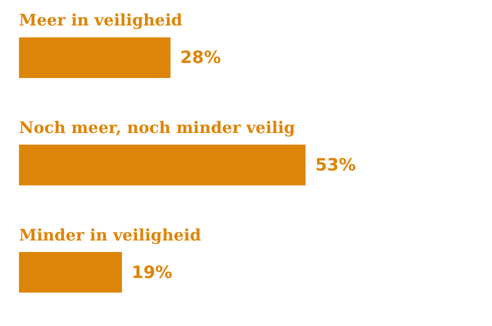 The width and height of the screenshot is (492, 326). What do you see at coordinates (157, 127) in the screenshot?
I see `y-tick-label: Noch meer, noch minder veilig` at bounding box center [157, 127].